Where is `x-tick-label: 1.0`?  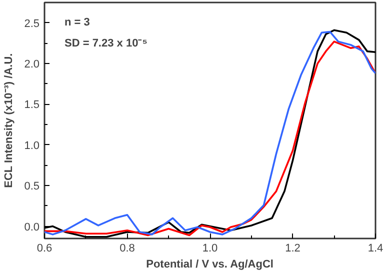 x-tick-label: 1.0 is located at coordinates (210, 248).